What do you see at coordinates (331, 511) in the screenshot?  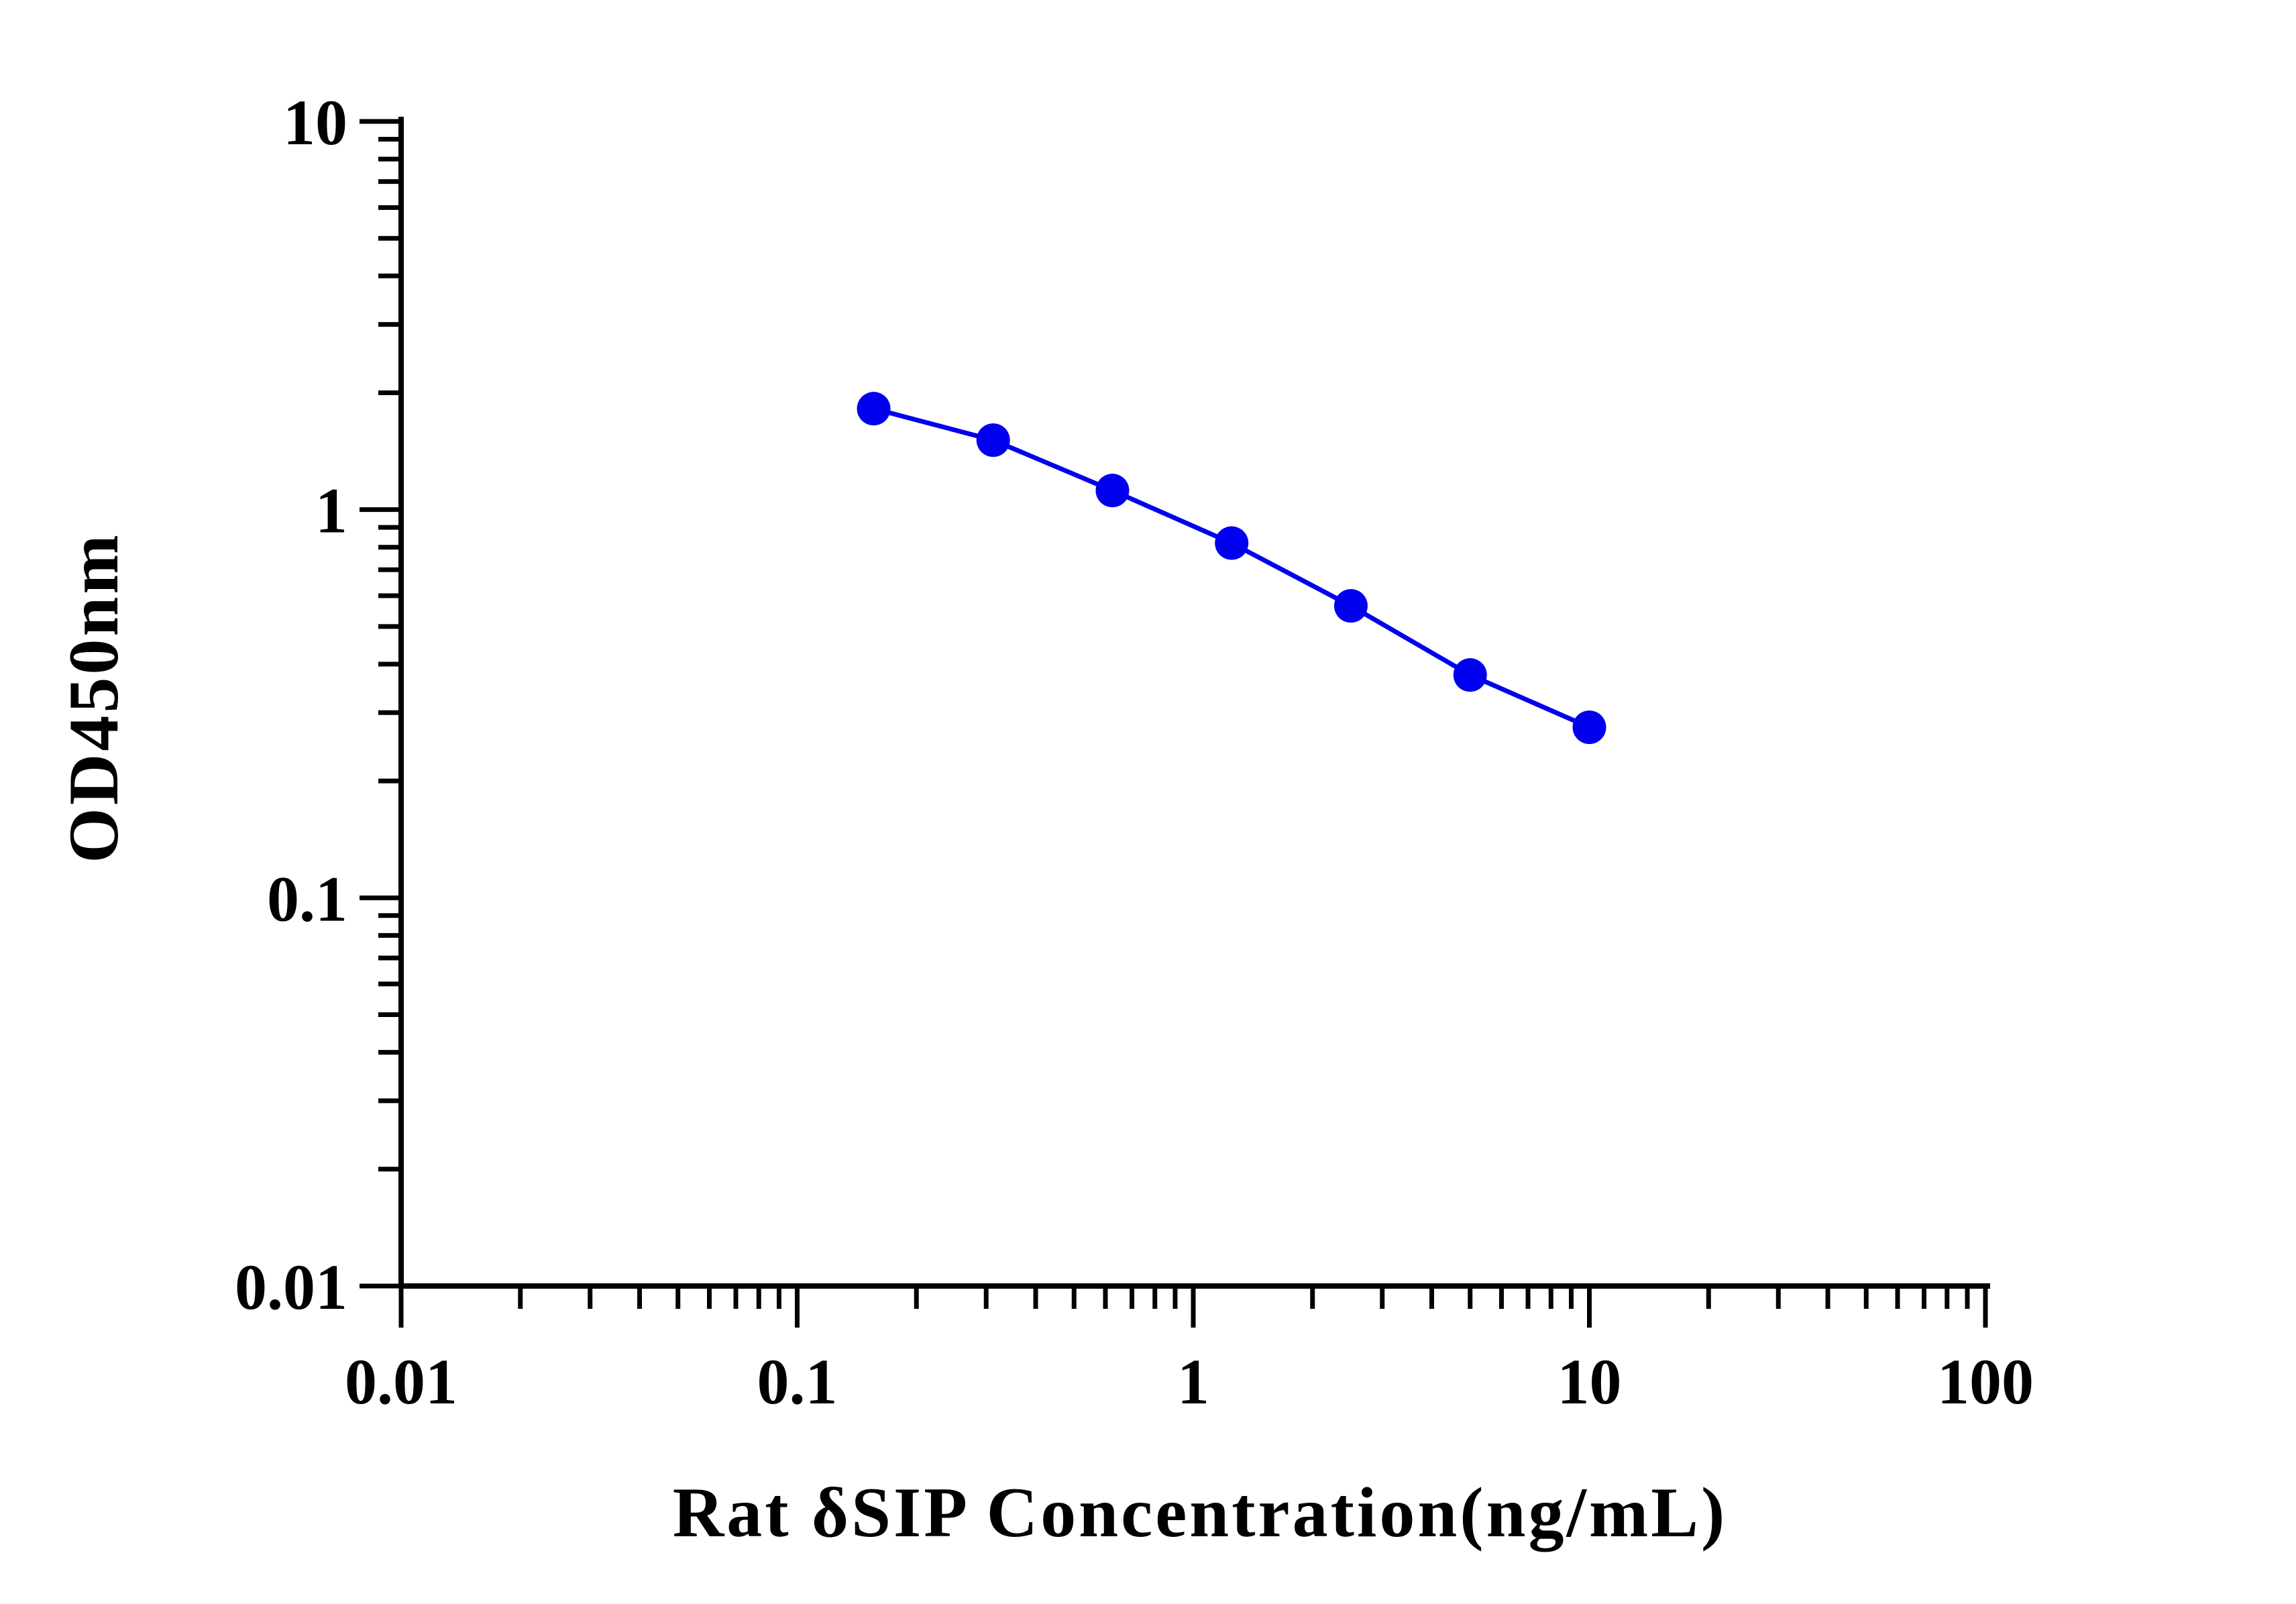 I see `y-tick-label: 1` at bounding box center [331, 511].